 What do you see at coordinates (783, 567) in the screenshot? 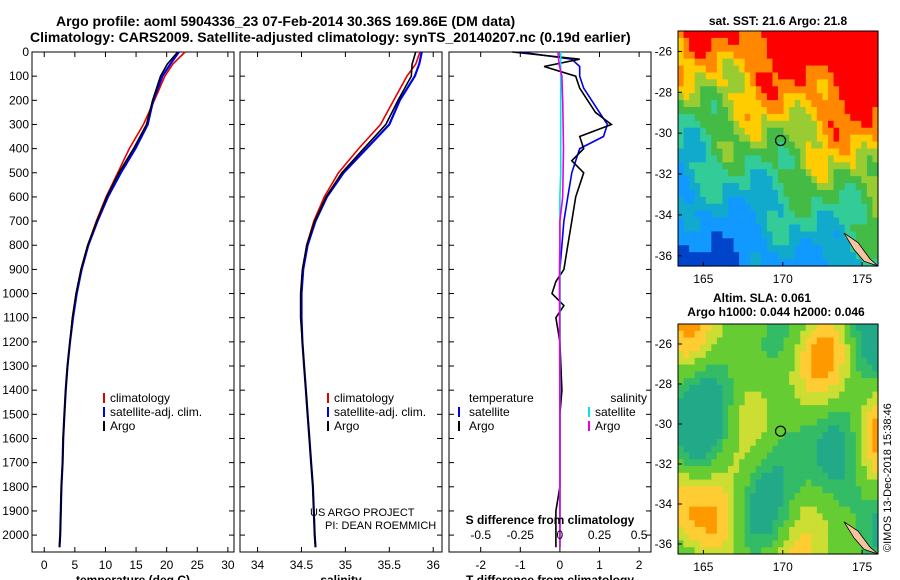
I see `lon-tick-label: 170` at bounding box center [783, 567].